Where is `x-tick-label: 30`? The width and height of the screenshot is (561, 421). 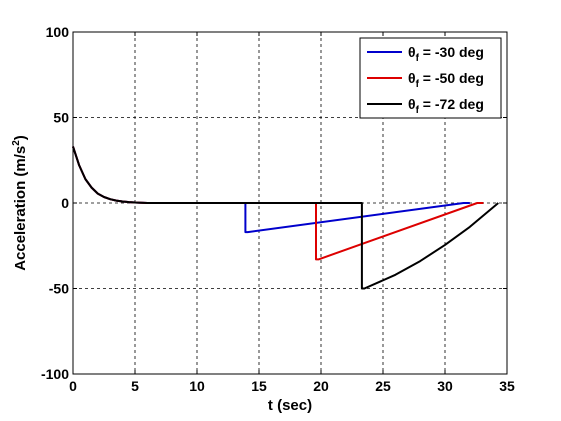
x-tick-label: 30 is located at coordinates (445, 386).